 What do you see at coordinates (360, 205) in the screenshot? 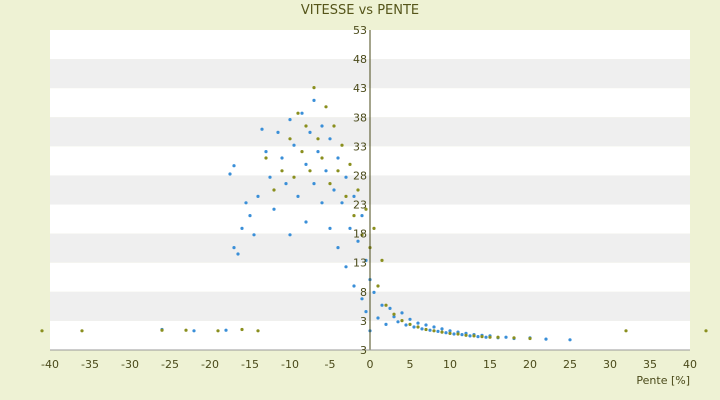
I see `y-tick-label: 23` at bounding box center [360, 205].